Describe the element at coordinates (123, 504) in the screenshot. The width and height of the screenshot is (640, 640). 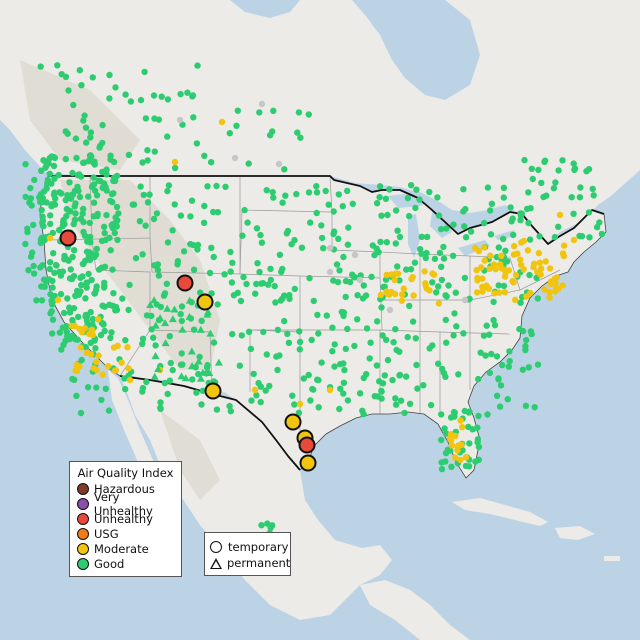
I see `legend-label: Very Unhealthy` at that location.